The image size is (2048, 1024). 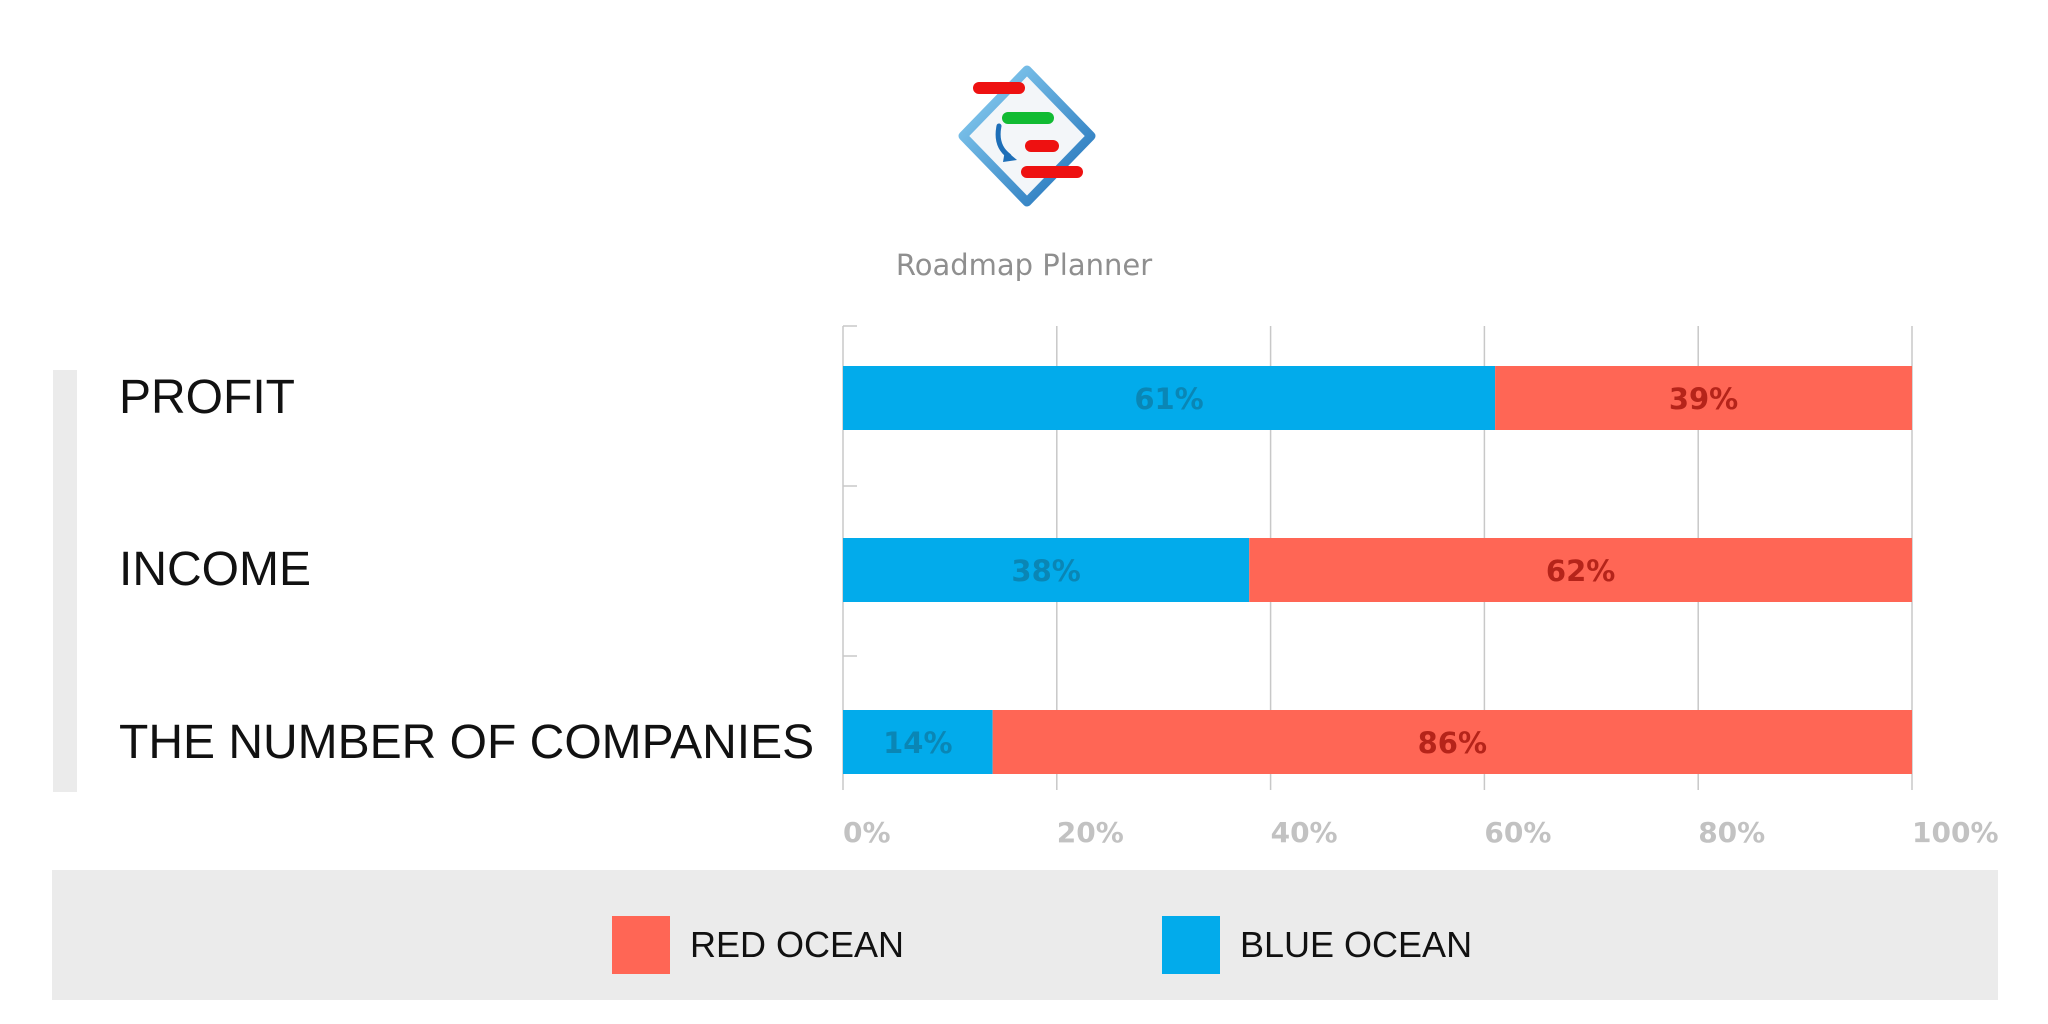 What do you see at coordinates (1955, 832) in the screenshot?
I see `x-tick-label-5: 100%` at bounding box center [1955, 832].